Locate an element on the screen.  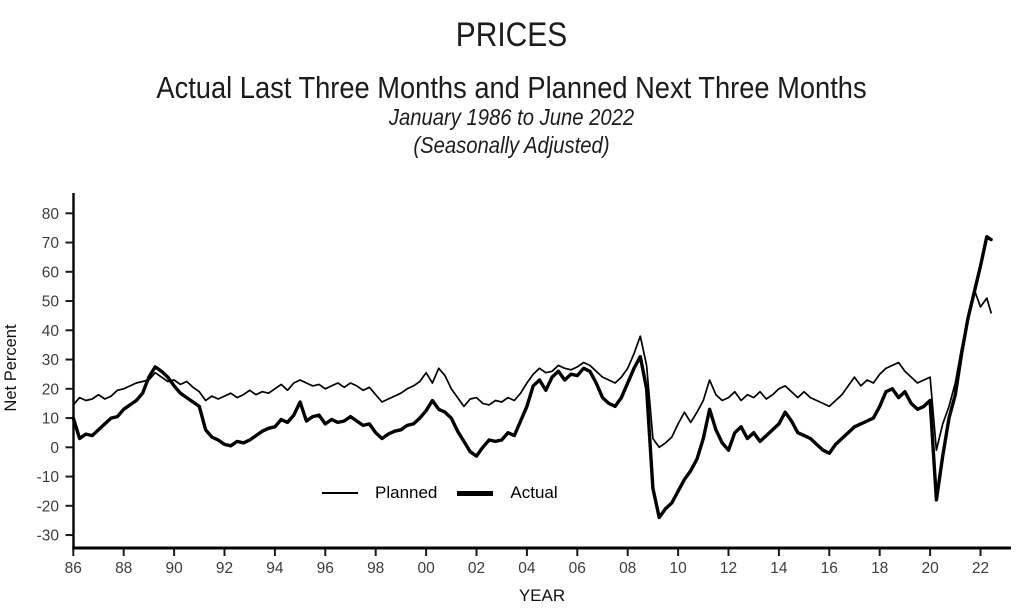
legend-planned-label: Planned is located at coordinates (406, 492).